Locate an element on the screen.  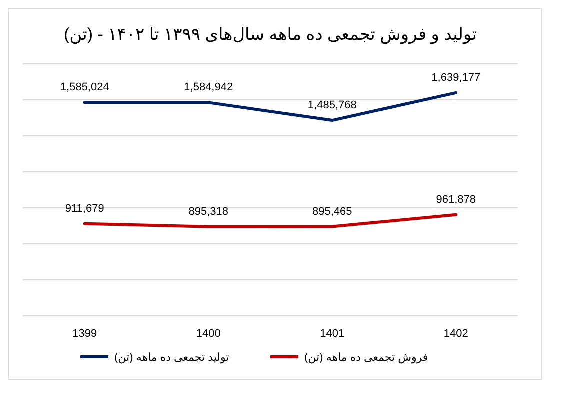
chart-title: تولید و فروش تجمعی ده ماهه سال‌های ۱۳۹۹ تا ۱۴۰۲ - (تن) is located at coordinates (271, 35).